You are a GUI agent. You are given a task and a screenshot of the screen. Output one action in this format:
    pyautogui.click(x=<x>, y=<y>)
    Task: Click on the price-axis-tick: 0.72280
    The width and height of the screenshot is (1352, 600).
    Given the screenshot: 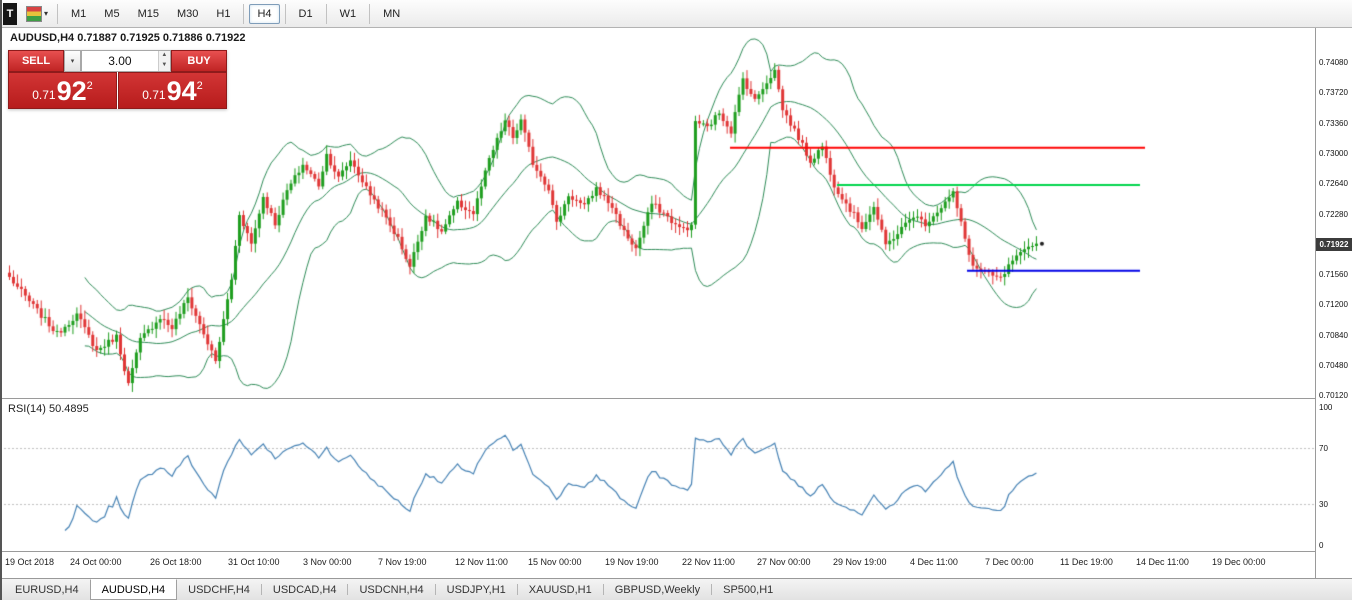 What is the action you would take?
    pyautogui.click(x=1333, y=214)
    